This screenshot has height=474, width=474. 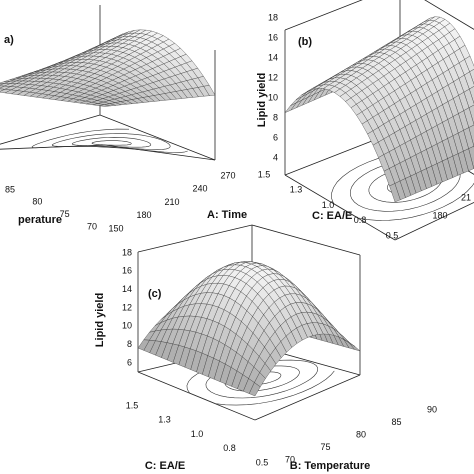 What do you see at coordinates (155, 294) in the screenshot?
I see `panel-label: (c)` at bounding box center [155, 294].